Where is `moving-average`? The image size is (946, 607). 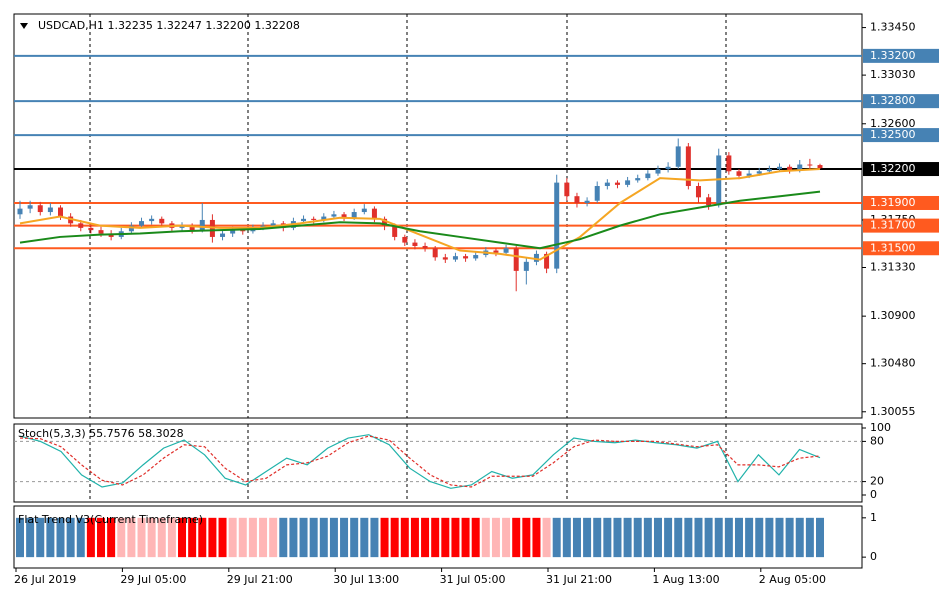
moving-average is located at coordinates (420, 214).